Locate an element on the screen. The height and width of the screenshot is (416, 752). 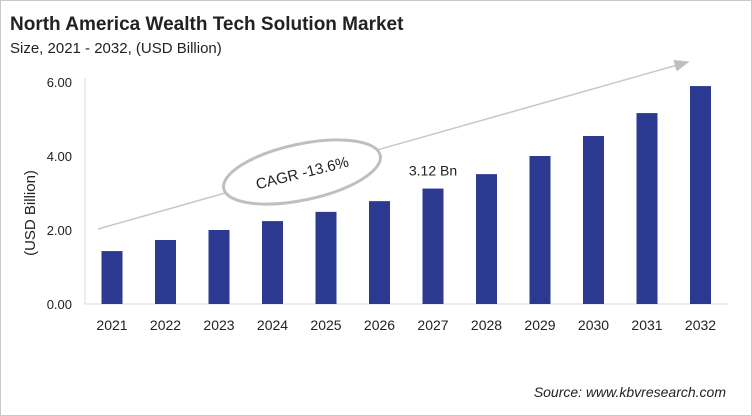
x-tick-label: 2026 is located at coordinates (379, 325).